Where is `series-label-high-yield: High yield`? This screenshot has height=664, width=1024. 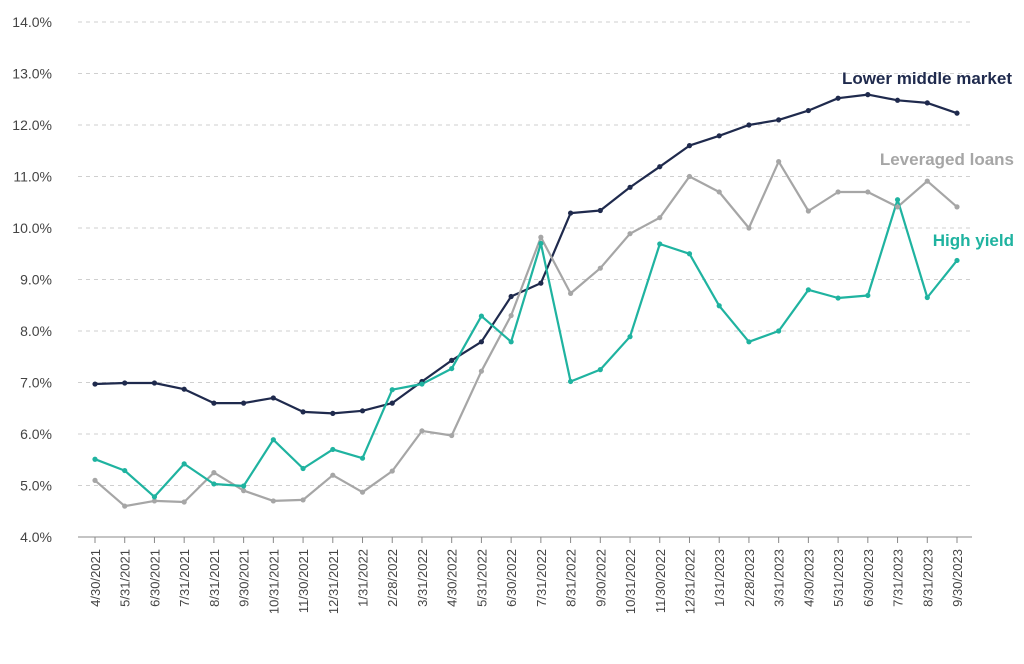 series-label-high-yield: High yield is located at coordinates (973, 240).